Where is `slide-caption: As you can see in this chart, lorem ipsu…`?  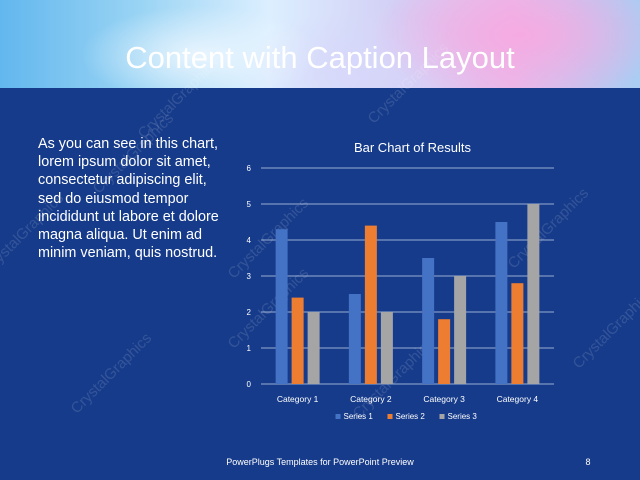
slide-caption: As you can see in this chart, lorem ipsu… is located at coordinates (128, 199).